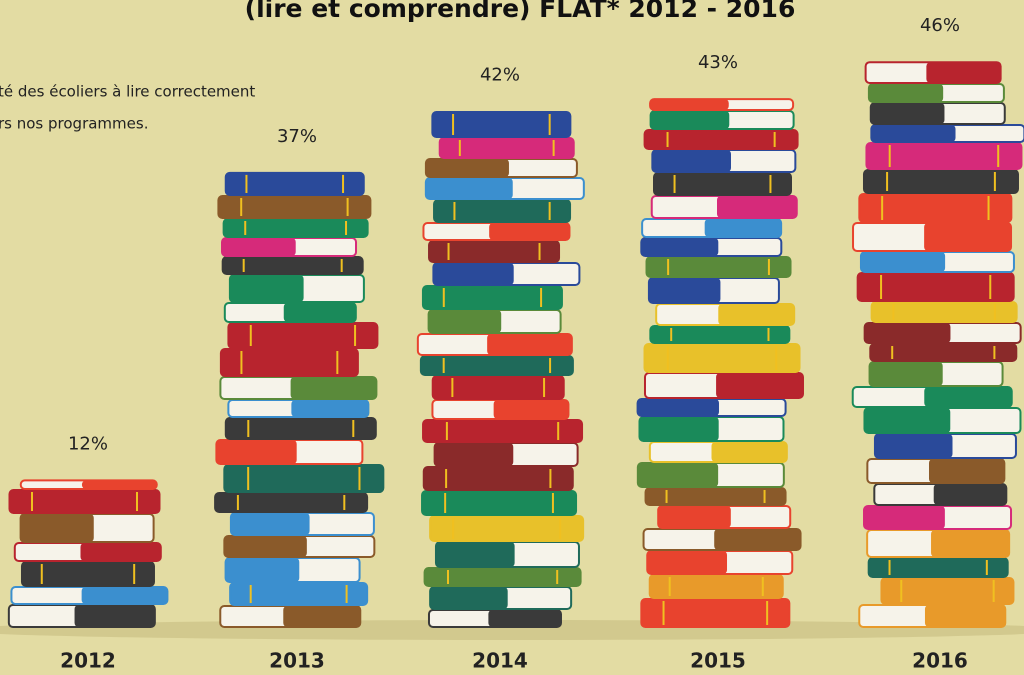 This screenshot has width=1024, height=675. What do you see at coordinates (127, 92) in the screenshot?
I see `subtitle: té des écoliers à lire correctement` at bounding box center [127, 92].